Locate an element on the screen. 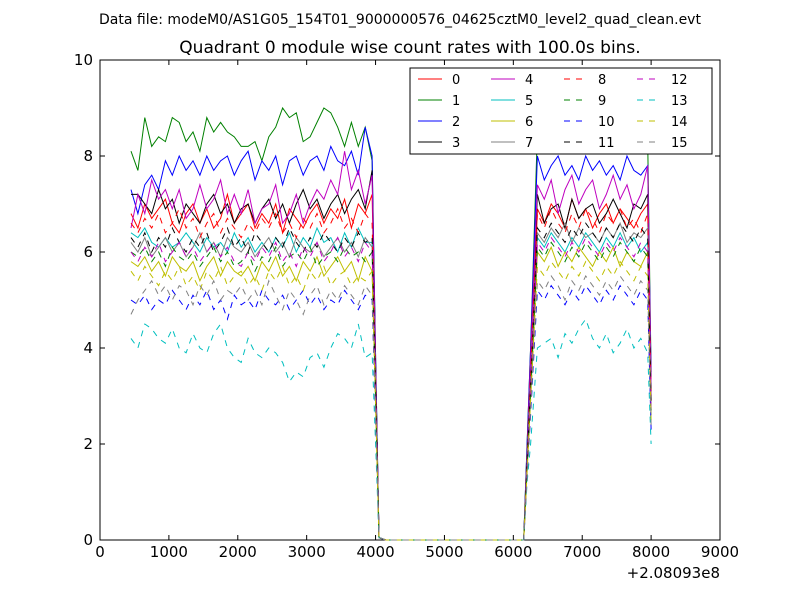 The image size is (800, 600). legend-label: 0 is located at coordinates (456, 80).